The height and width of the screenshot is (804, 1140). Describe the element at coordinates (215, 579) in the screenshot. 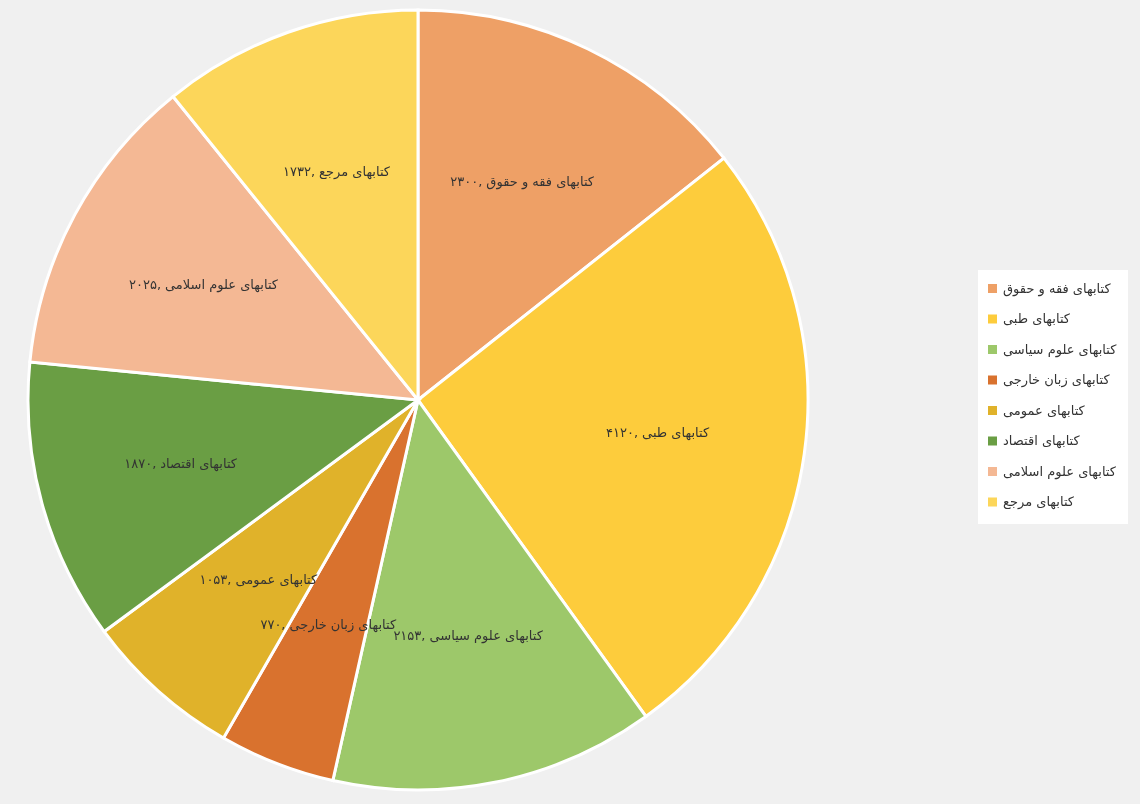

I see `data-label: ۱۰۵۳,` at that location.